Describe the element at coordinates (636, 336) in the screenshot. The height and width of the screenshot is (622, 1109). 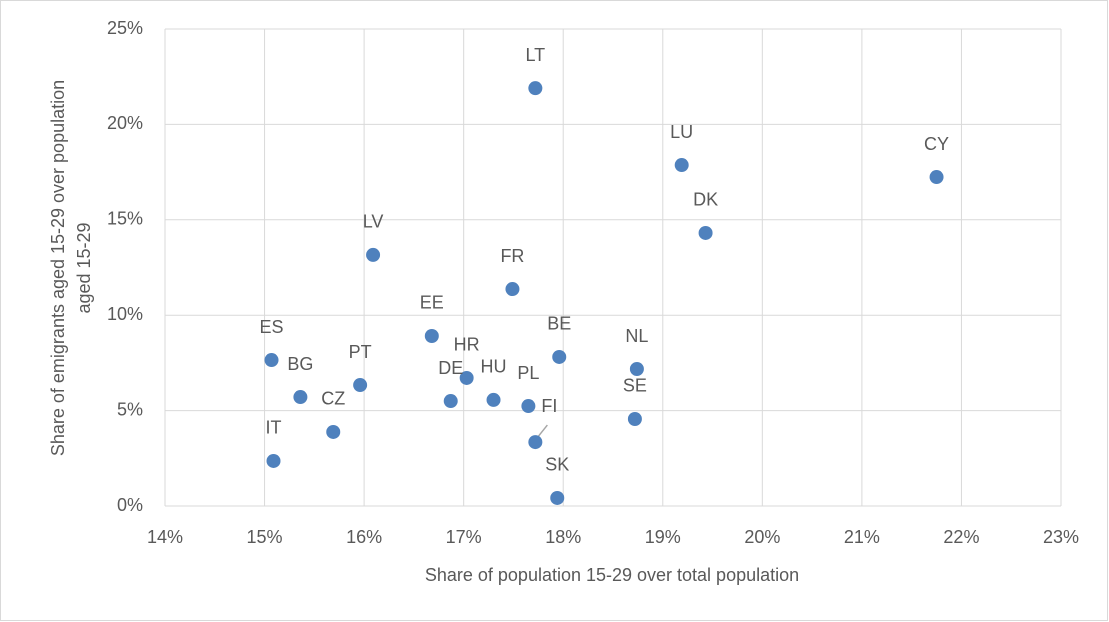
I see `data-label: NL` at that location.